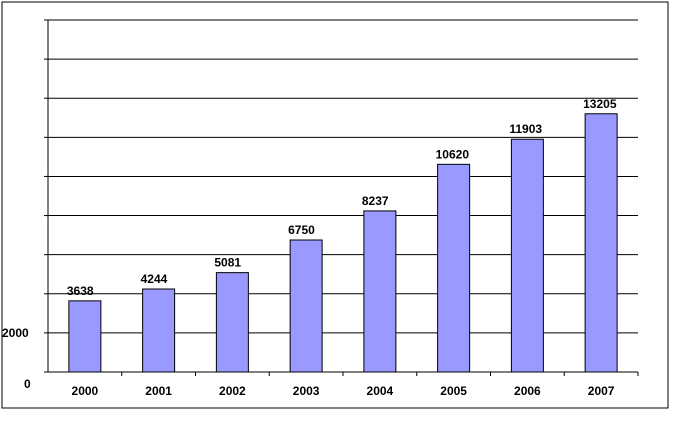 This screenshot has height=435, width=685. What do you see at coordinates (27, 384) in the screenshot?
I see `y-tick-label: 0` at bounding box center [27, 384].